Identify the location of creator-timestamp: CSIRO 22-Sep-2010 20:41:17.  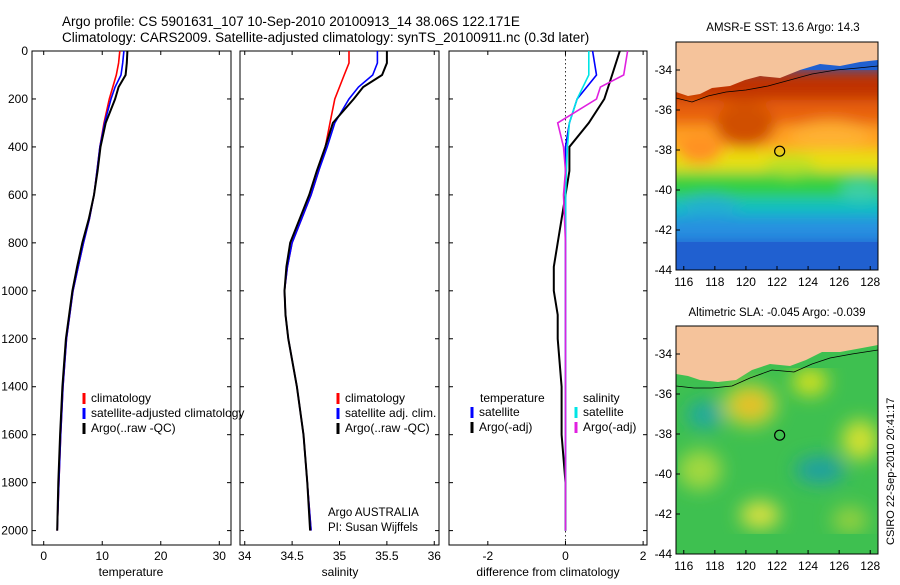
(891, 471).